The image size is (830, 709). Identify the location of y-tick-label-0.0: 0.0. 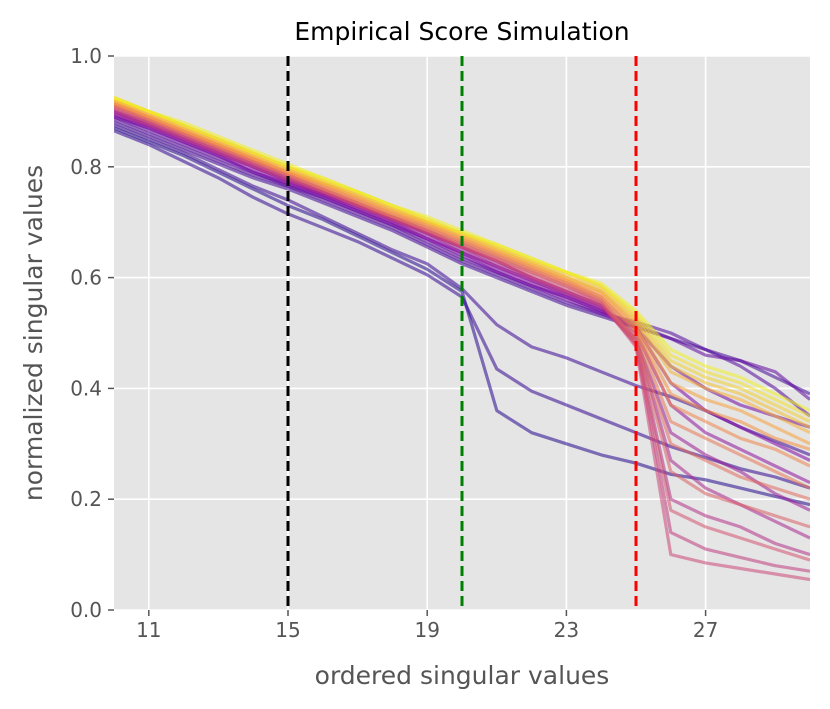
(86, 610).